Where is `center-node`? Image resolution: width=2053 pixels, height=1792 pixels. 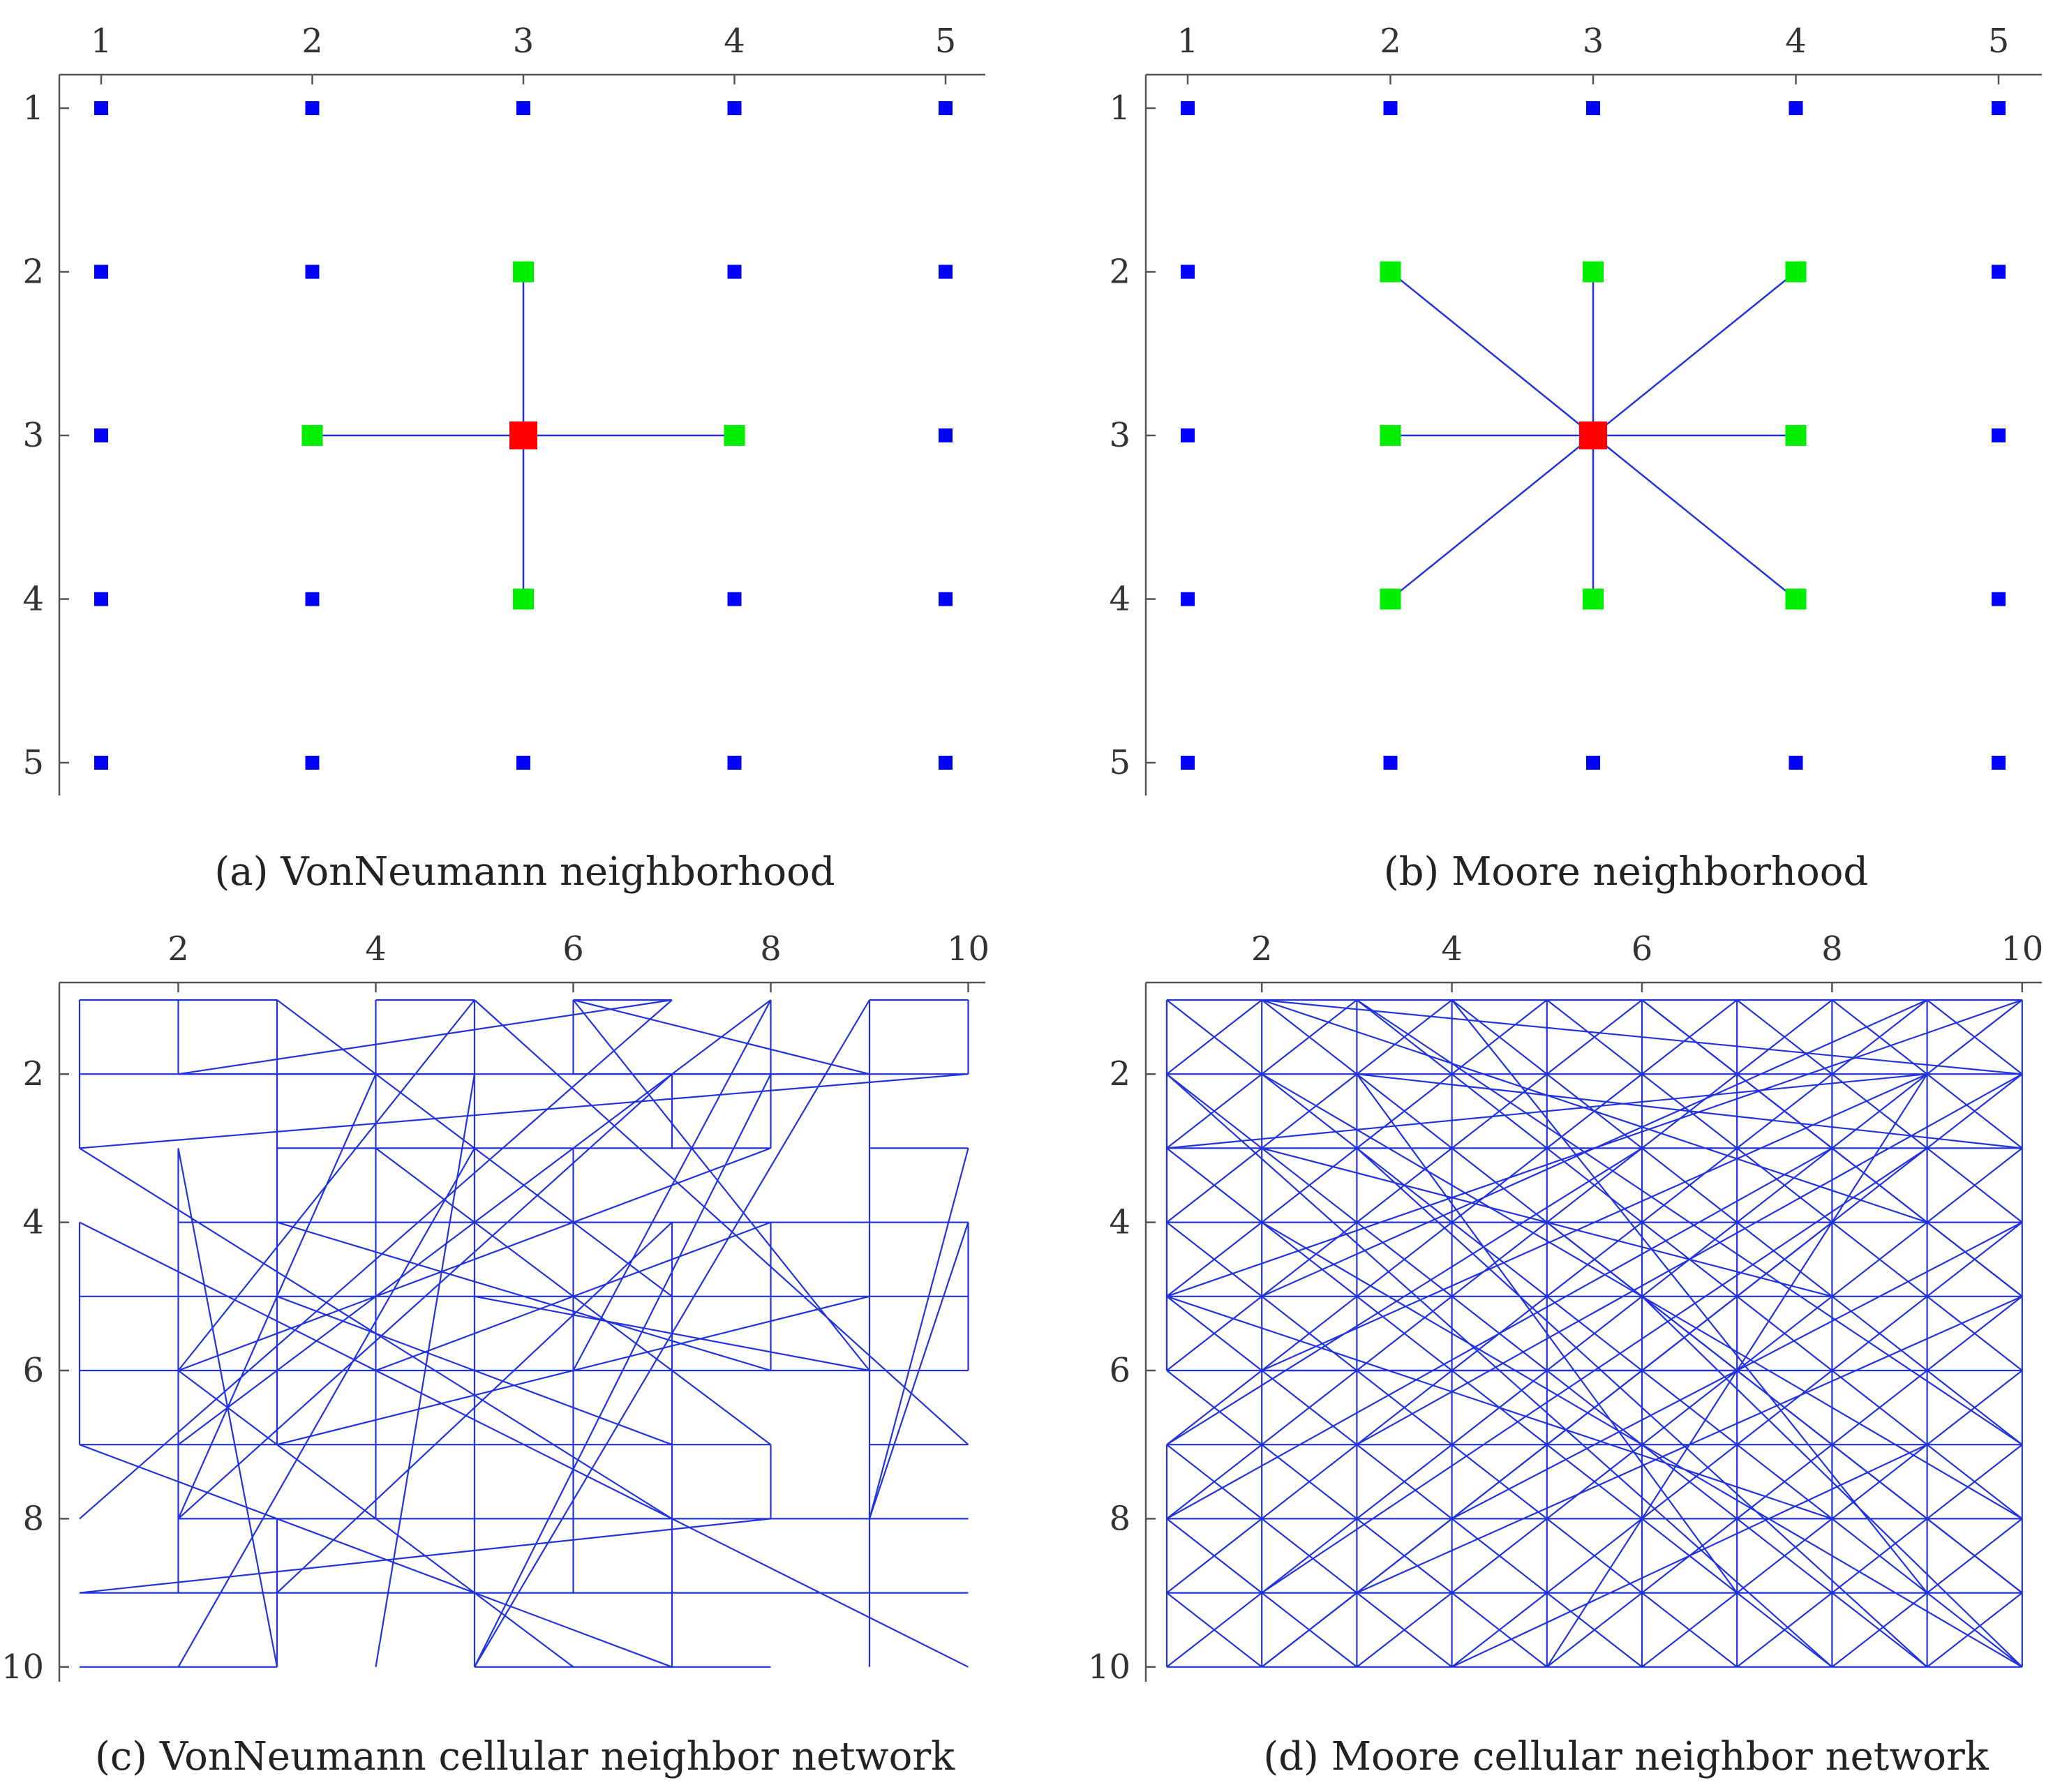 center-node is located at coordinates (1593, 435).